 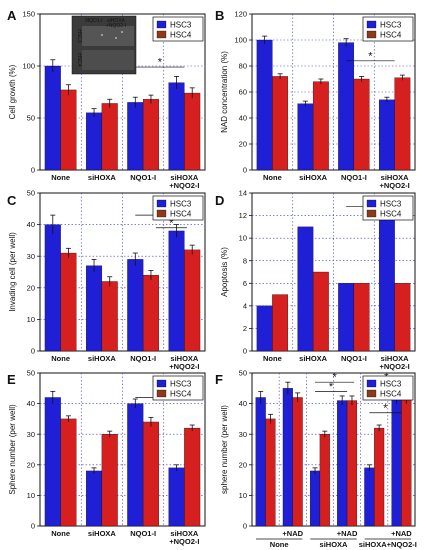 What do you see at coordinates (11, 379) in the screenshot?
I see `panel-letter: E` at bounding box center [11, 379].